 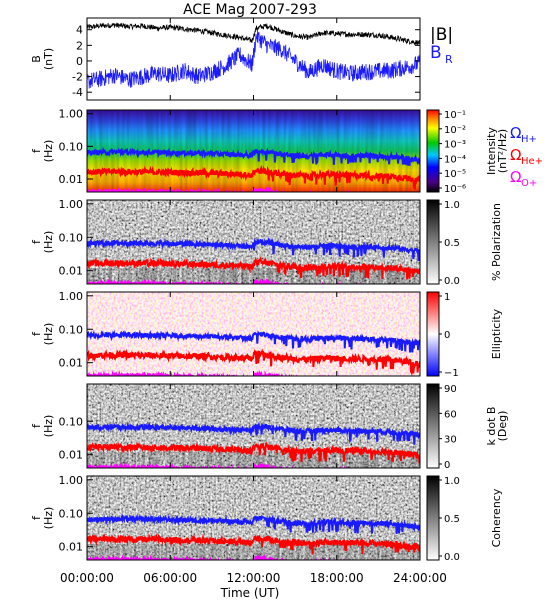 I want to click on colorbar-tick-label: 60, so click(x=450, y=414).